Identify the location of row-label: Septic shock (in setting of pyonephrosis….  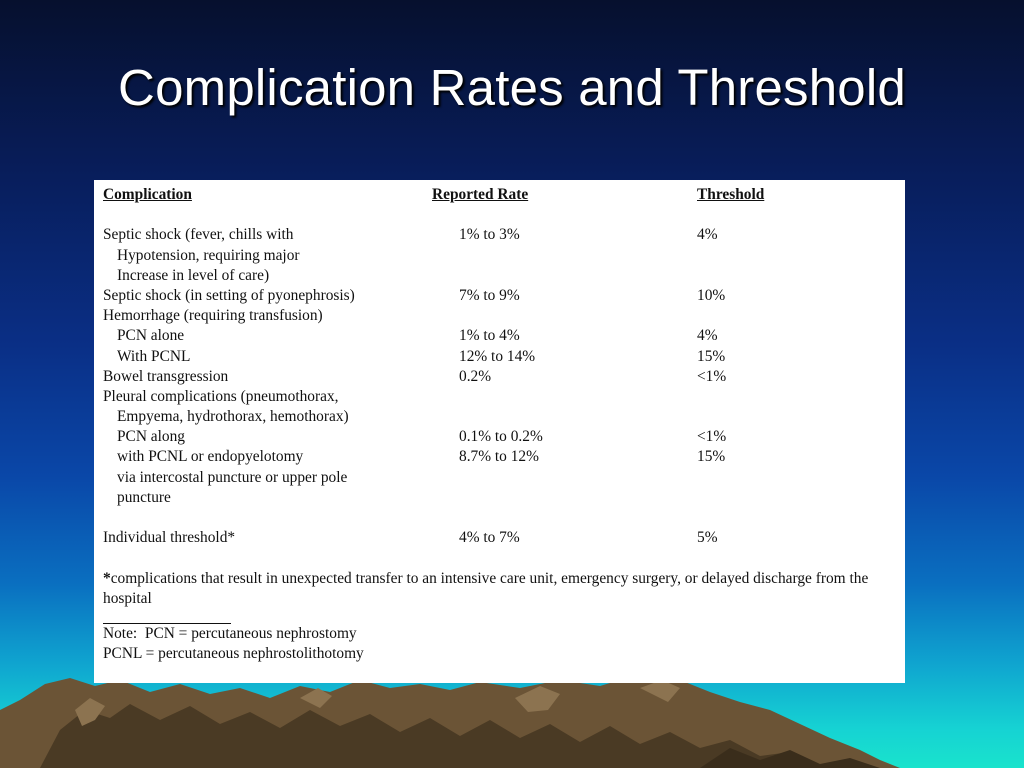
(229, 295).